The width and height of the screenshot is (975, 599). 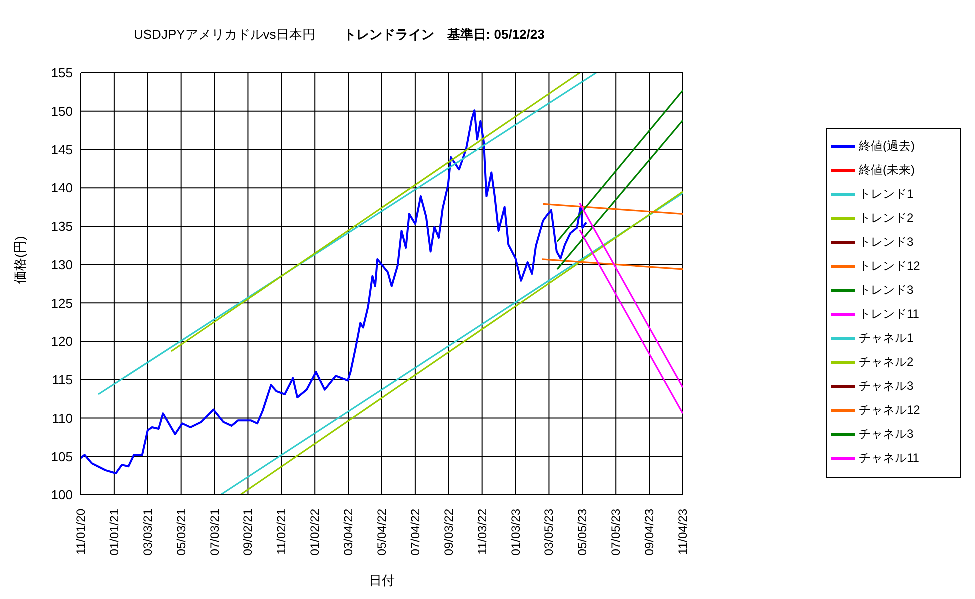 I want to click on legend-label: チャネル12, so click(x=889, y=410).